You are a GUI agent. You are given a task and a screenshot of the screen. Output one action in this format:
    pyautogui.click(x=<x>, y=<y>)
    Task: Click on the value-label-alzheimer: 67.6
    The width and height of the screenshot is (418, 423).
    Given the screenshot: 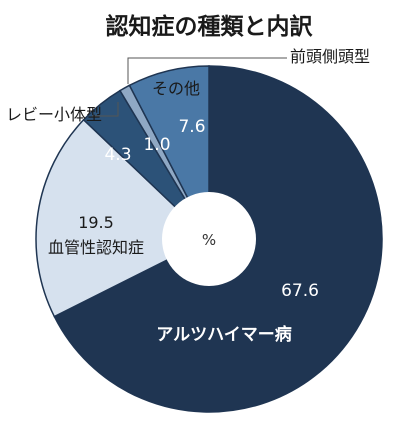 What is the action you would take?
    pyautogui.click(x=300, y=291)
    